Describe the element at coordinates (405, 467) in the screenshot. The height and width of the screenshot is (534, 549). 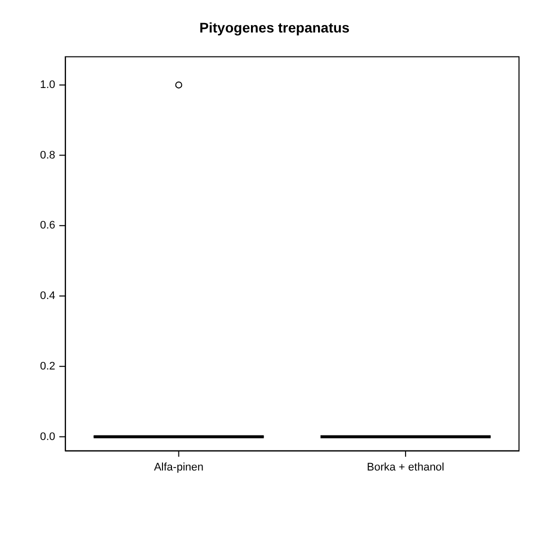
I see `x-tick-label: Borka + ethanol` at that location.